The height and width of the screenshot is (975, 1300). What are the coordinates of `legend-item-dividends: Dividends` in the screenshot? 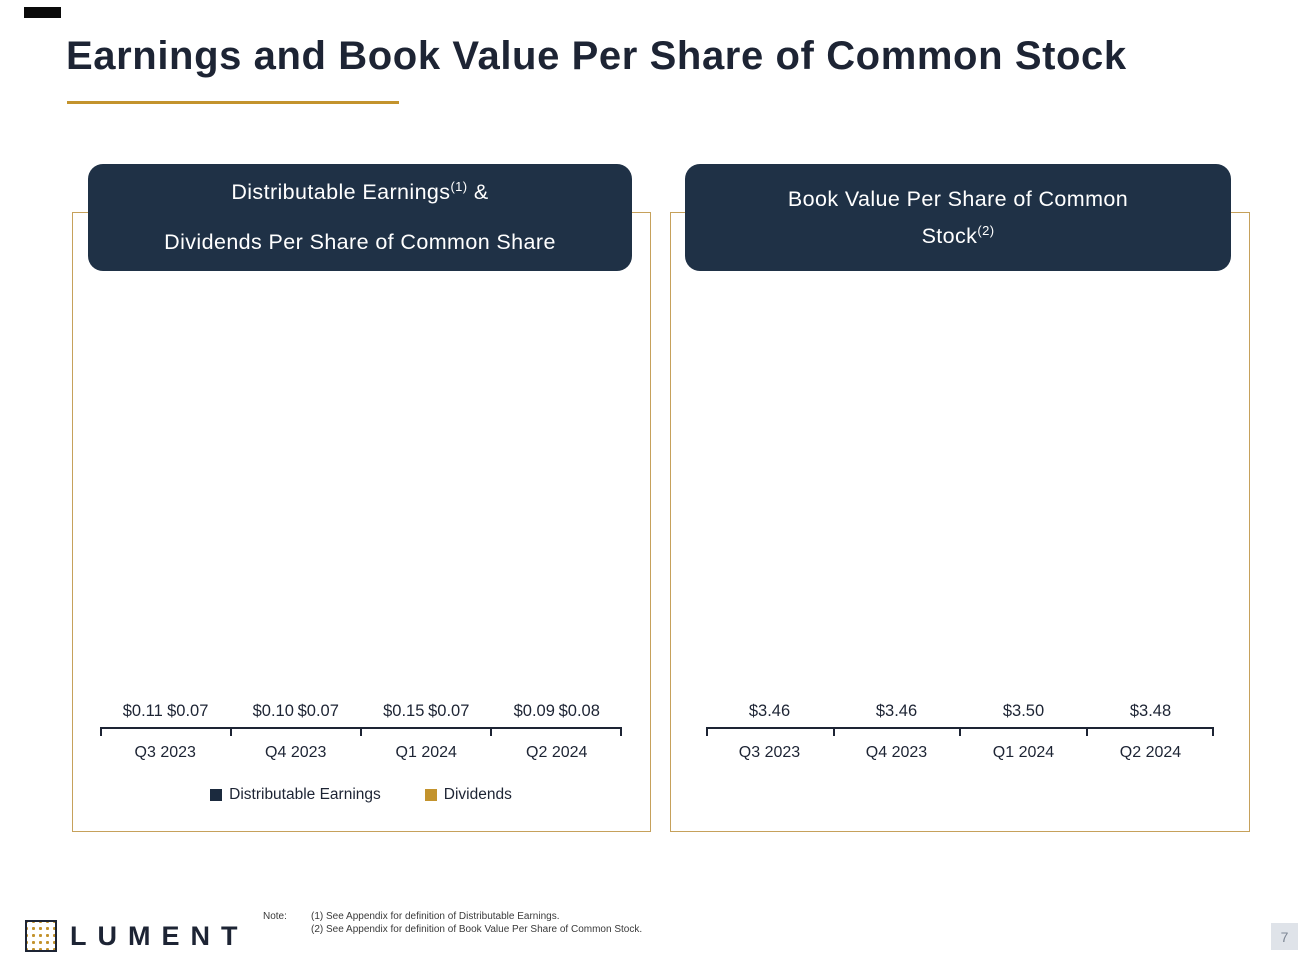 It's located at (468, 795).